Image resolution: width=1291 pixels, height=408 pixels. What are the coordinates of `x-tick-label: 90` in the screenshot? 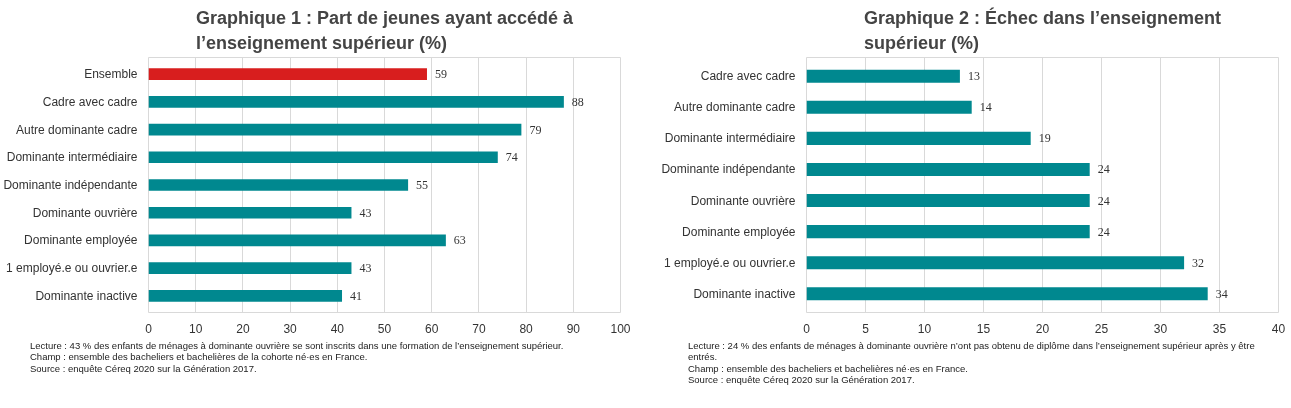 It's located at (573, 328).